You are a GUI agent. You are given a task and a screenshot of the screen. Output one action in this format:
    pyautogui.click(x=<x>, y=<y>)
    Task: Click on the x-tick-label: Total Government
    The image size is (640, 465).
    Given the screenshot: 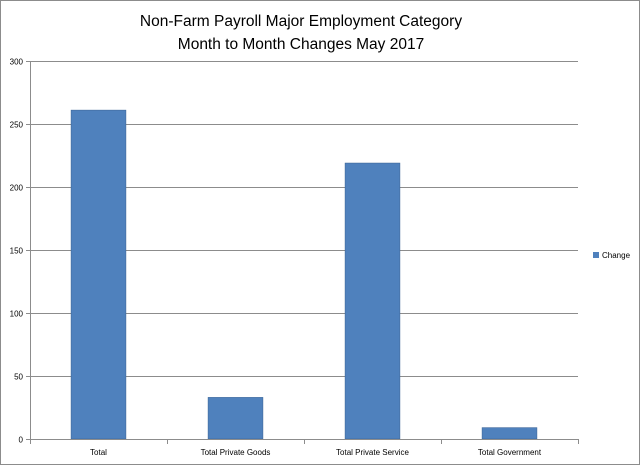 What is the action you would take?
    pyautogui.click(x=510, y=452)
    